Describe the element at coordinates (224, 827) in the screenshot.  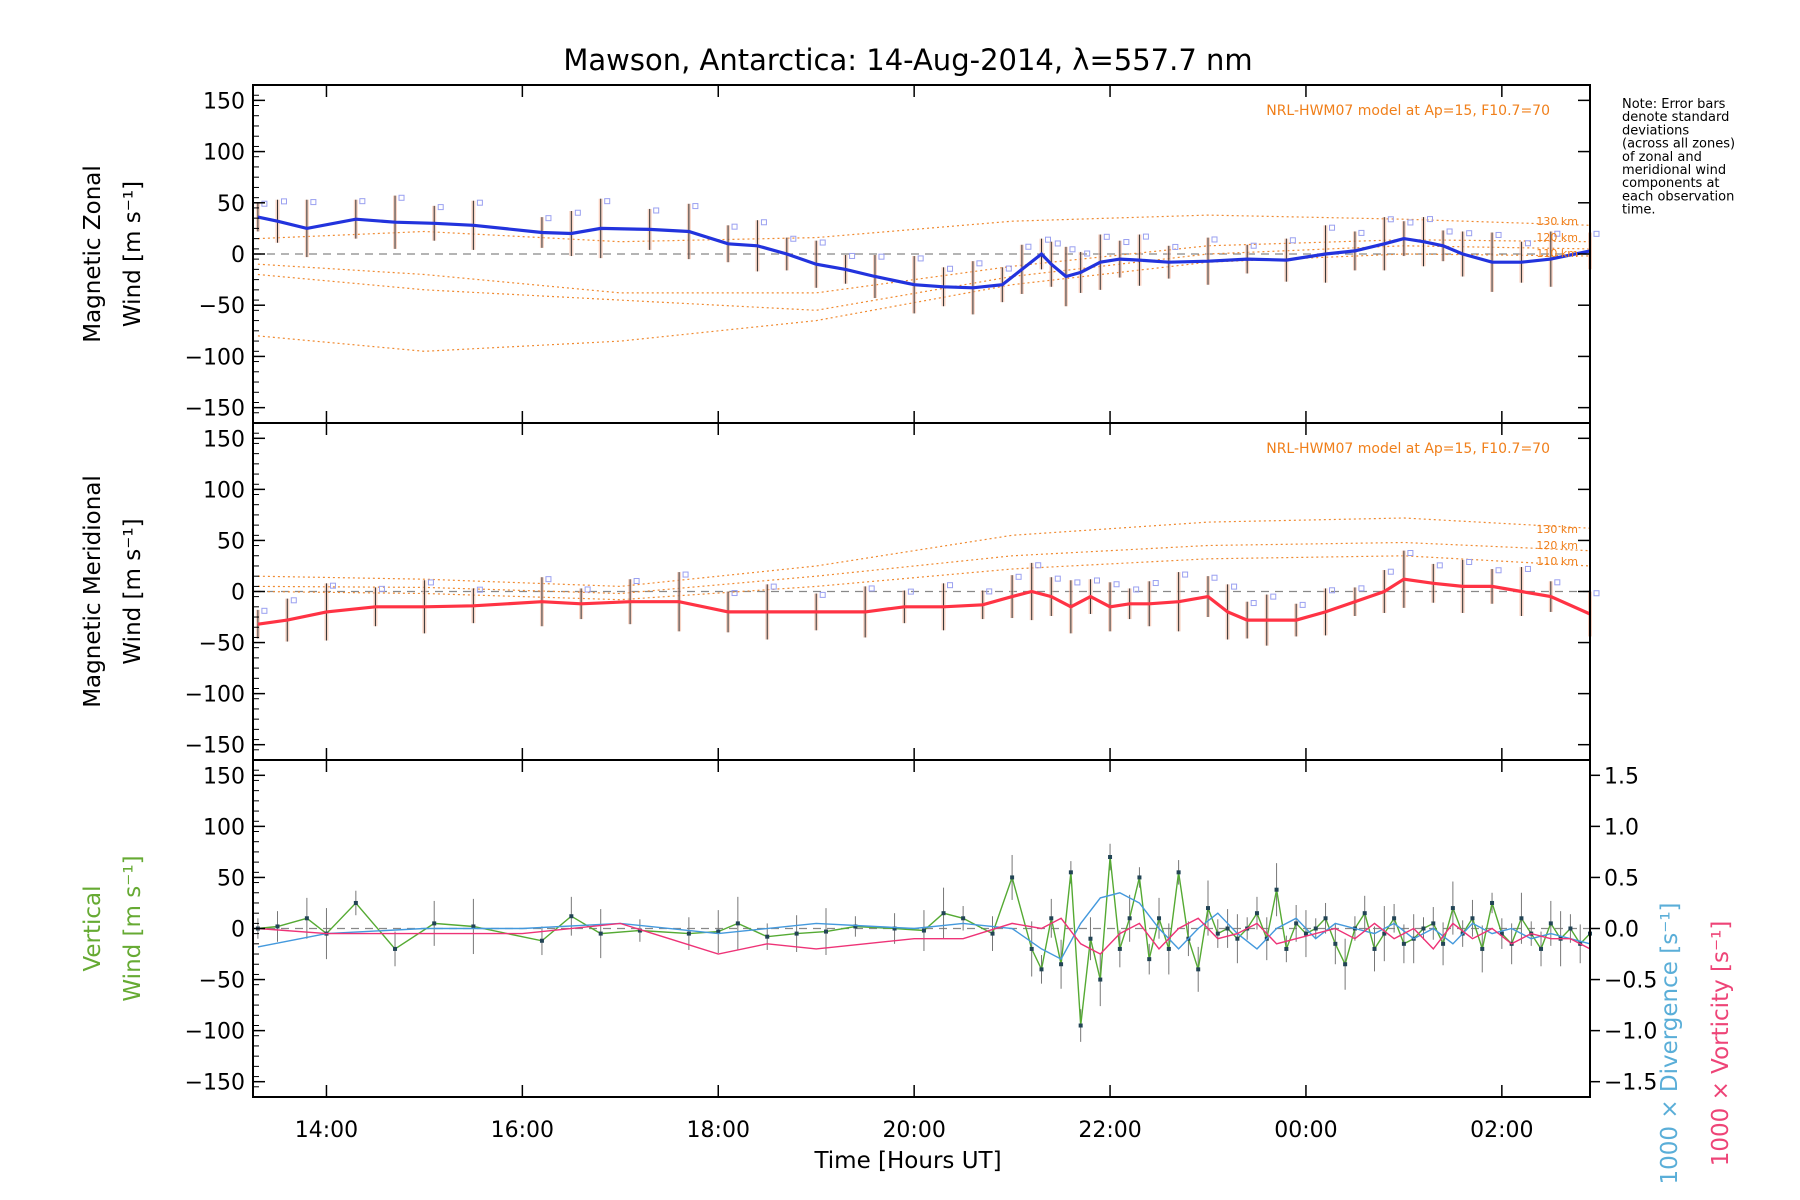
I see `y-tick-label: 100` at that location.